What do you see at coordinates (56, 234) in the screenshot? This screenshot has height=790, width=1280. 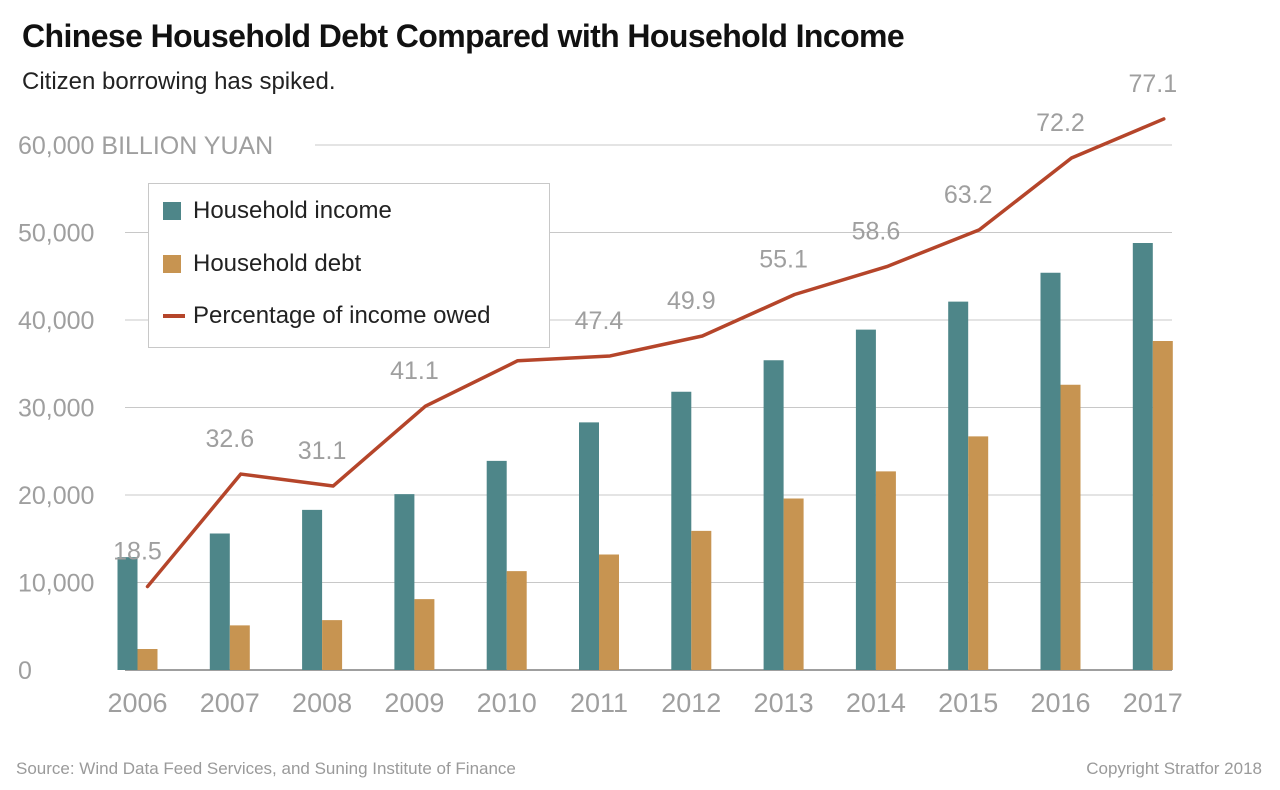 I see `y-tick-label: 50,000` at bounding box center [56, 234].